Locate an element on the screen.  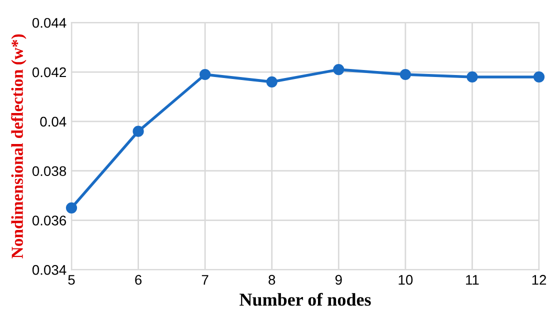
x-tick-label: 6 is located at coordinates (138, 279).